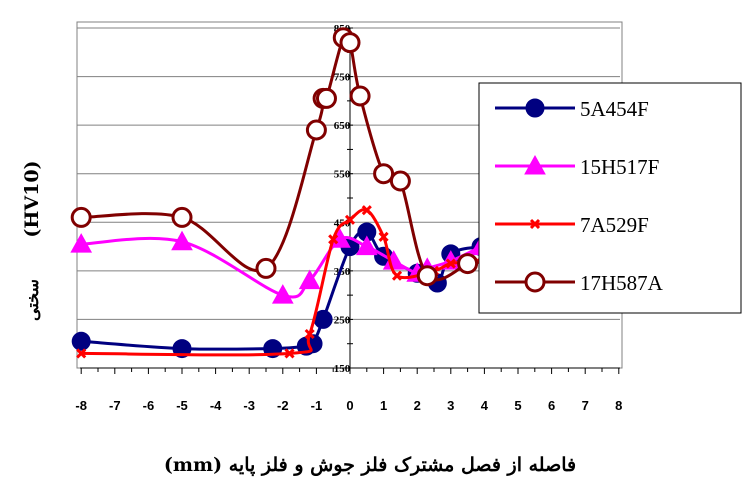 The height and width of the screenshot is (480, 752). What do you see at coordinates (517, 405) in the screenshot?
I see `x-tick-label: 5` at bounding box center [517, 405].